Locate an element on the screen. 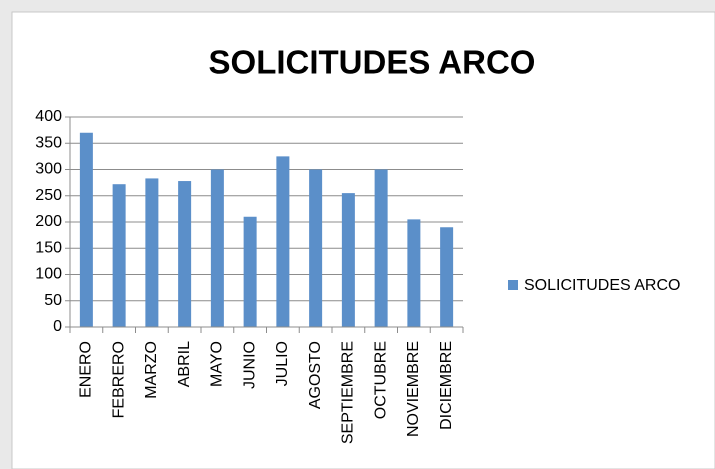 The width and height of the screenshot is (715, 469). x-tick-label: AGOSTO is located at coordinates (315, 375).